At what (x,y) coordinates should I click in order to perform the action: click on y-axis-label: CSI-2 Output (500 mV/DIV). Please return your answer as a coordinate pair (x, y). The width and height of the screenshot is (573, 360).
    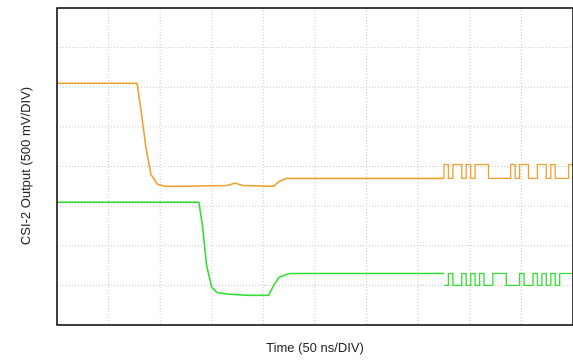
    Looking at the image, I should click on (25, 166).